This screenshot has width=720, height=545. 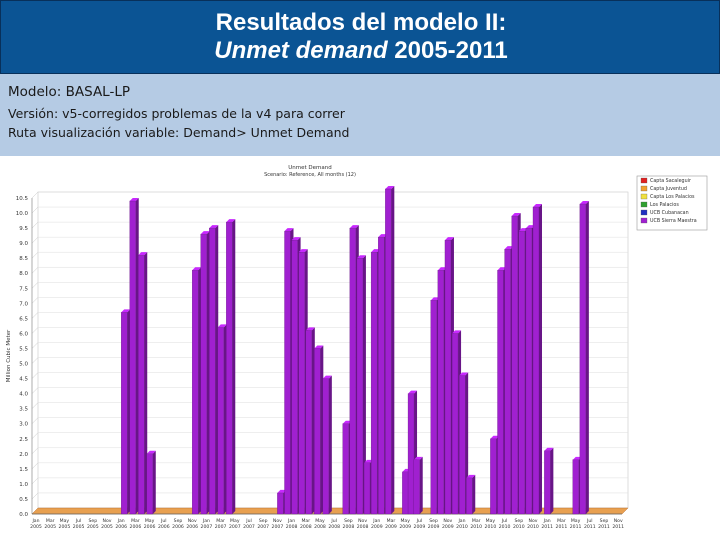 I want to click on y-tick-label: 9.5, so click(x=23, y=229).